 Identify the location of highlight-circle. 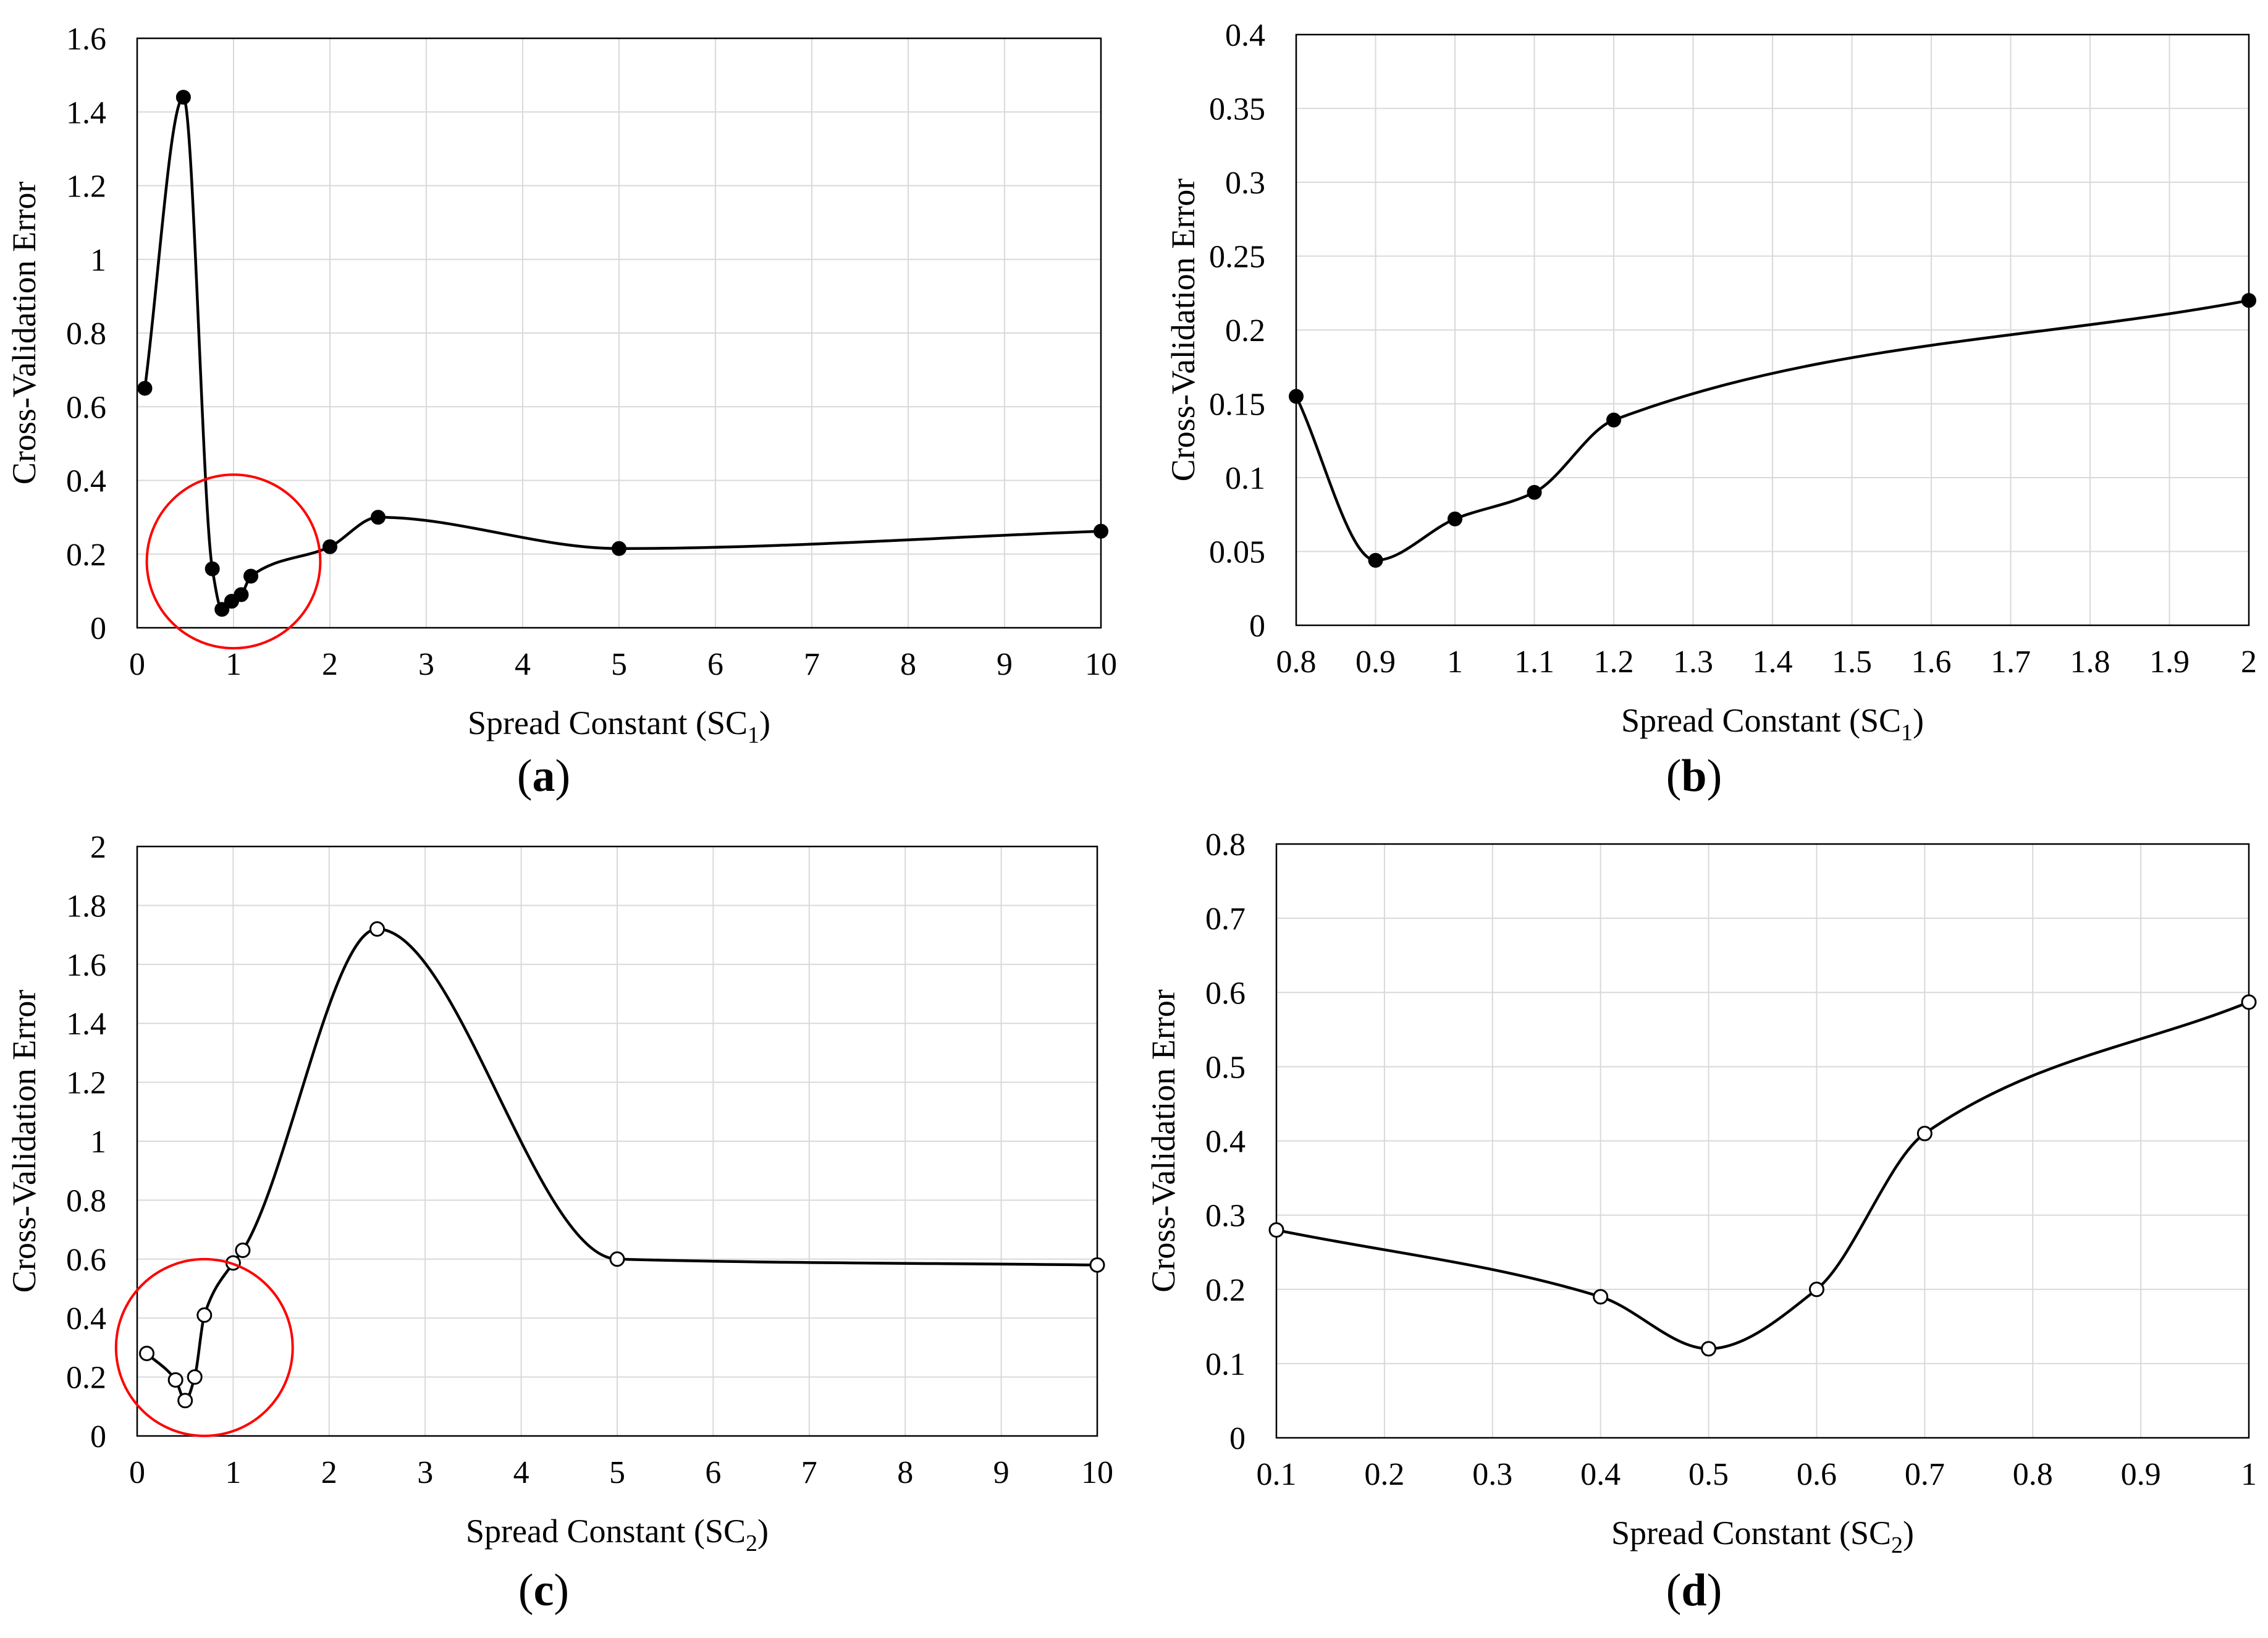
(204, 1347).